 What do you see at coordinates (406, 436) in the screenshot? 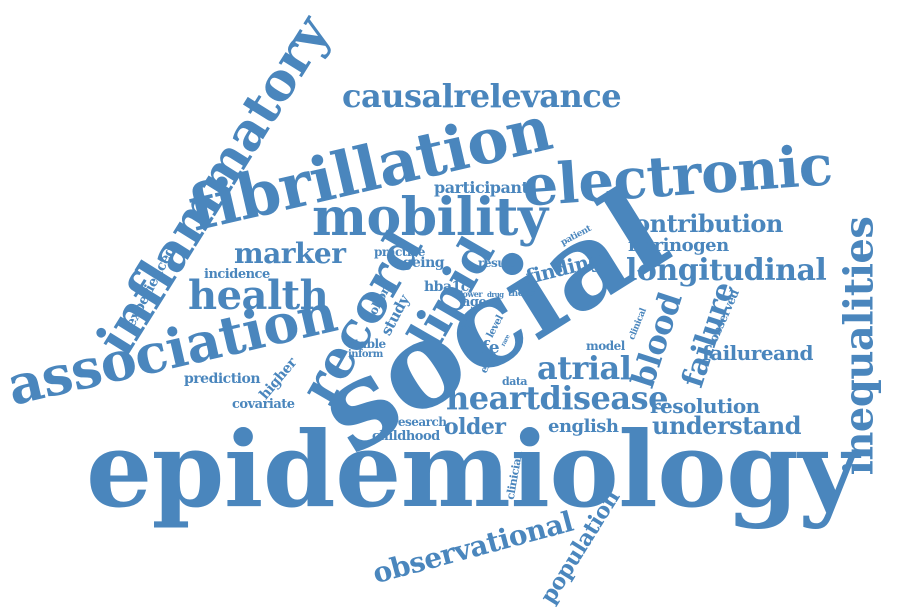
I see `word-childhood: childhood` at bounding box center [406, 436].